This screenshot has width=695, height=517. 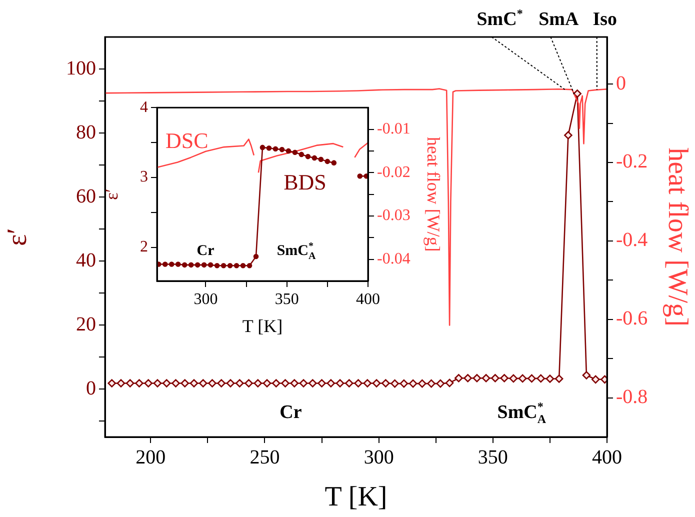 What do you see at coordinates (144, 177) in the screenshot?
I see `y-tick-label: 3` at bounding box center [144, 177].